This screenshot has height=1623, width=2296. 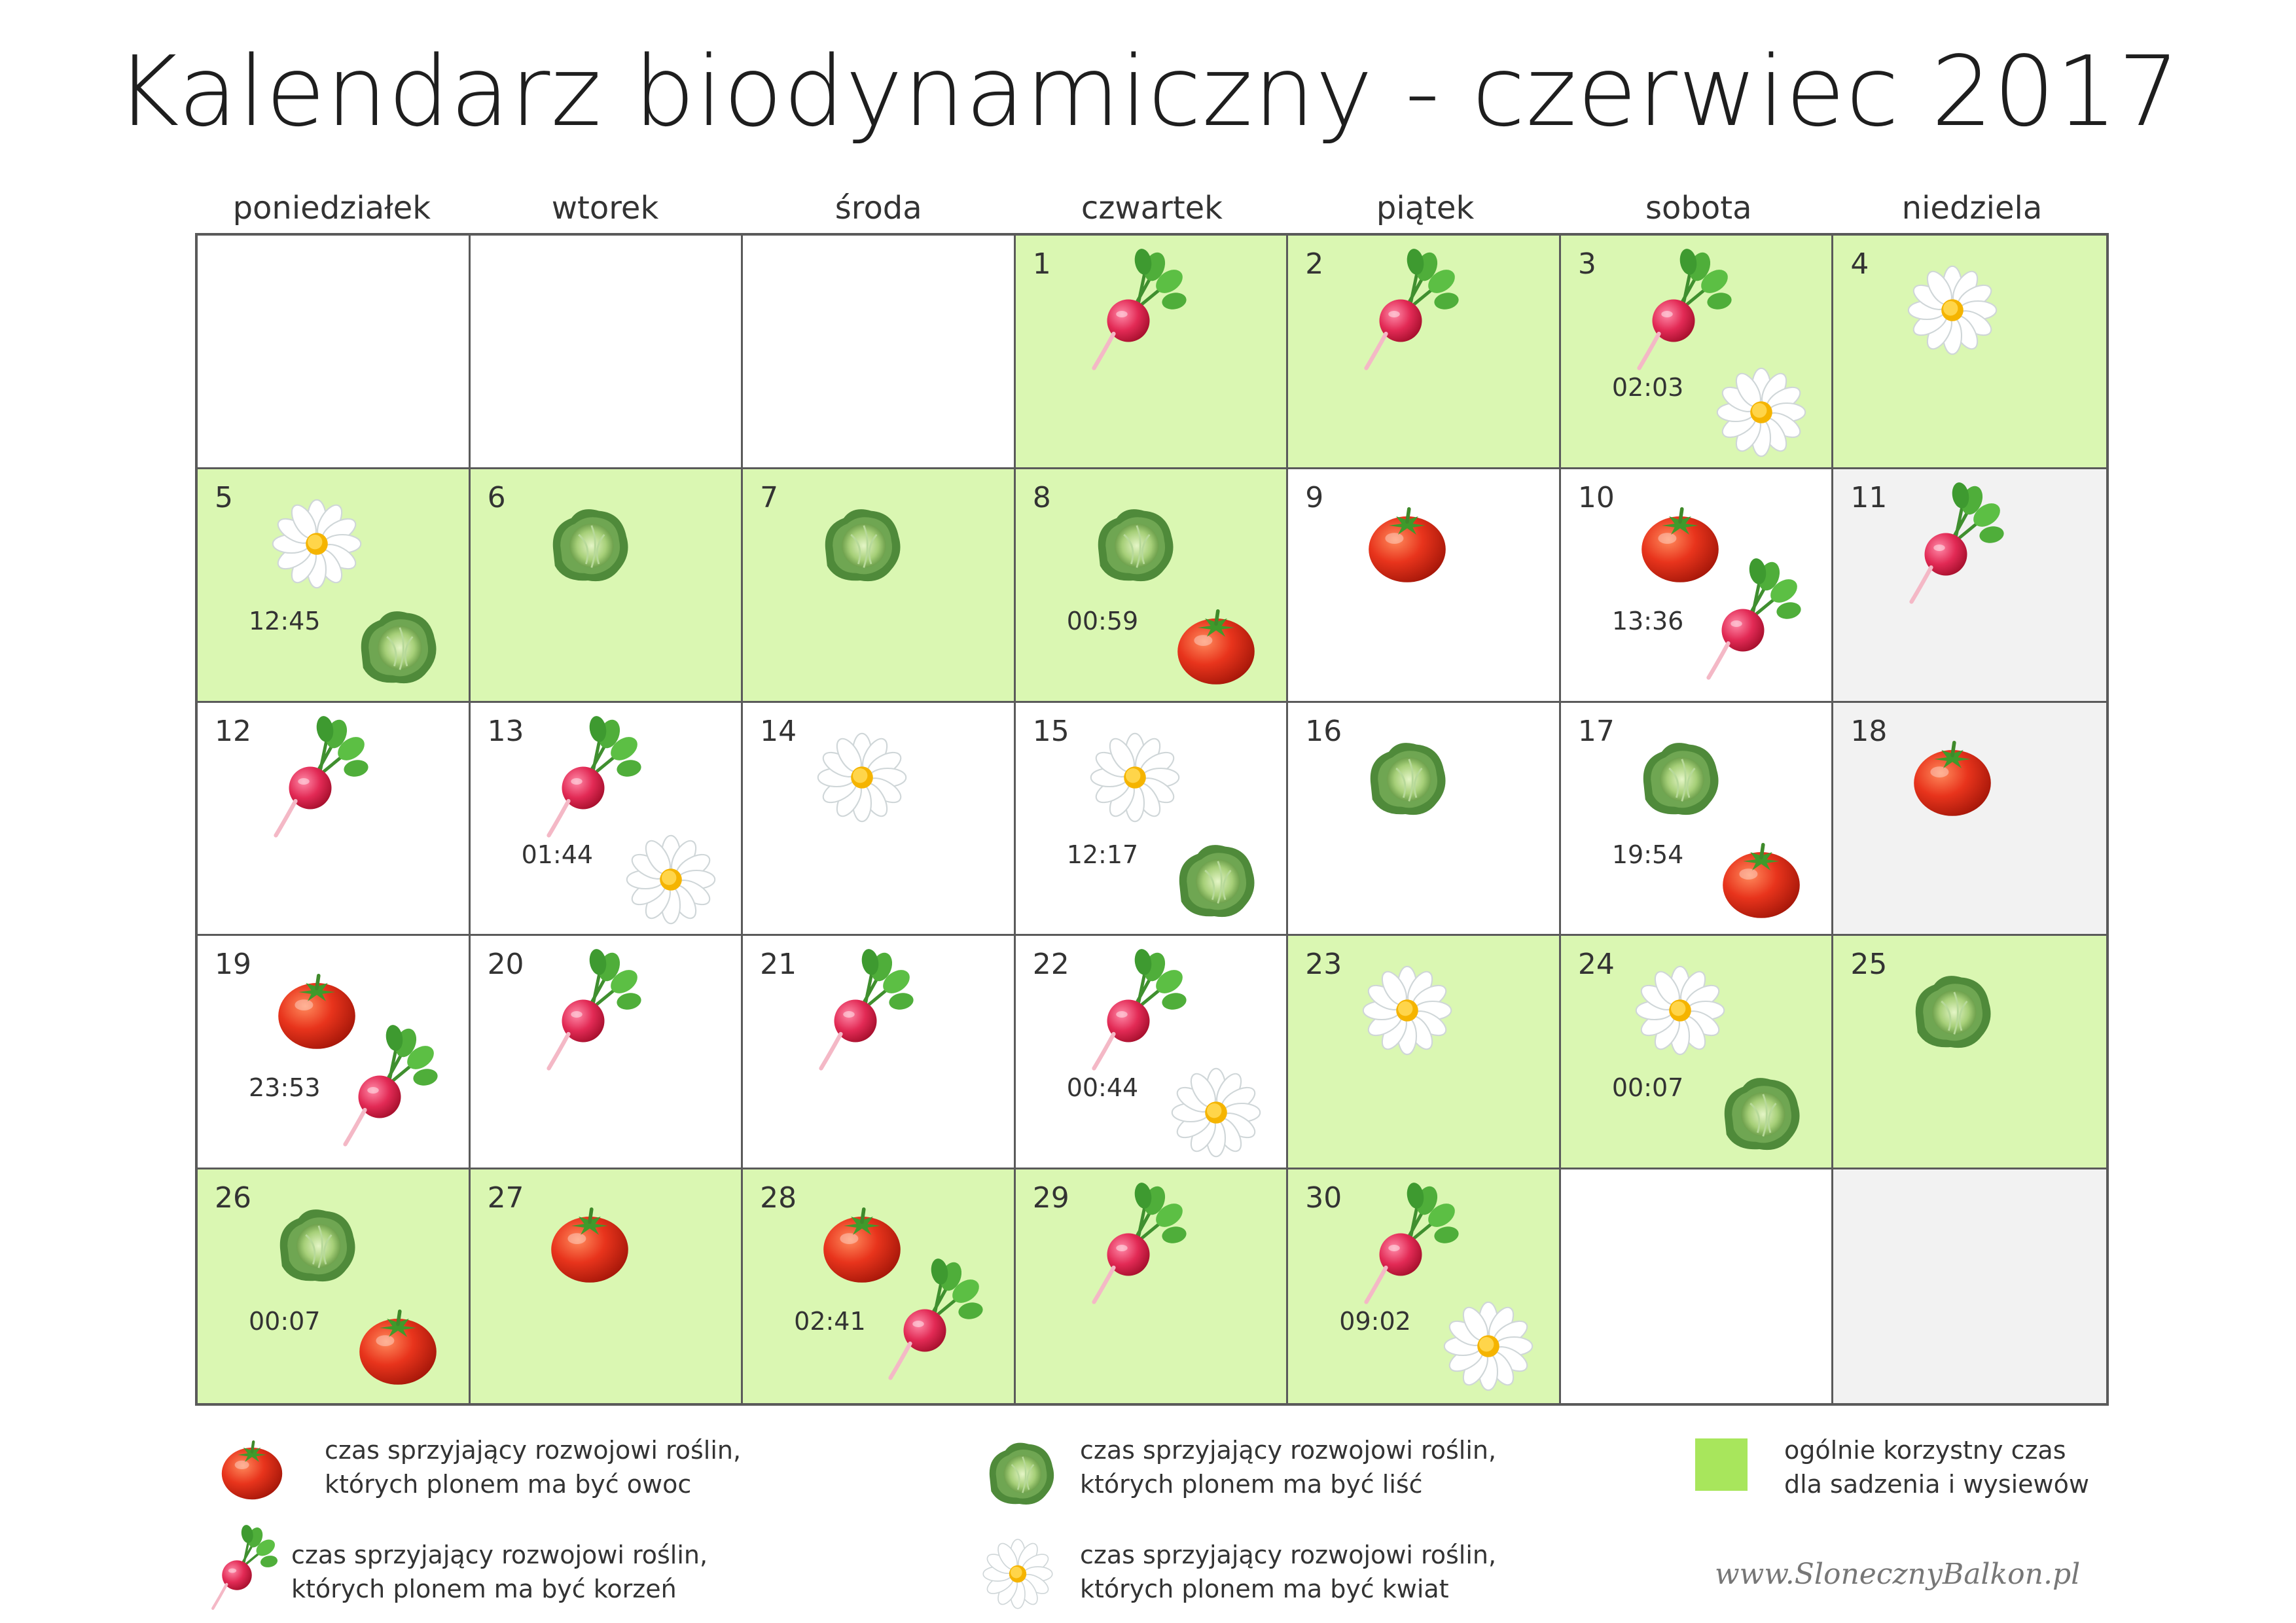 What do you see at coordinates (1969, 586) in the screenshot?
I see `day-cell: 11` at bounding box center [1969, 586].